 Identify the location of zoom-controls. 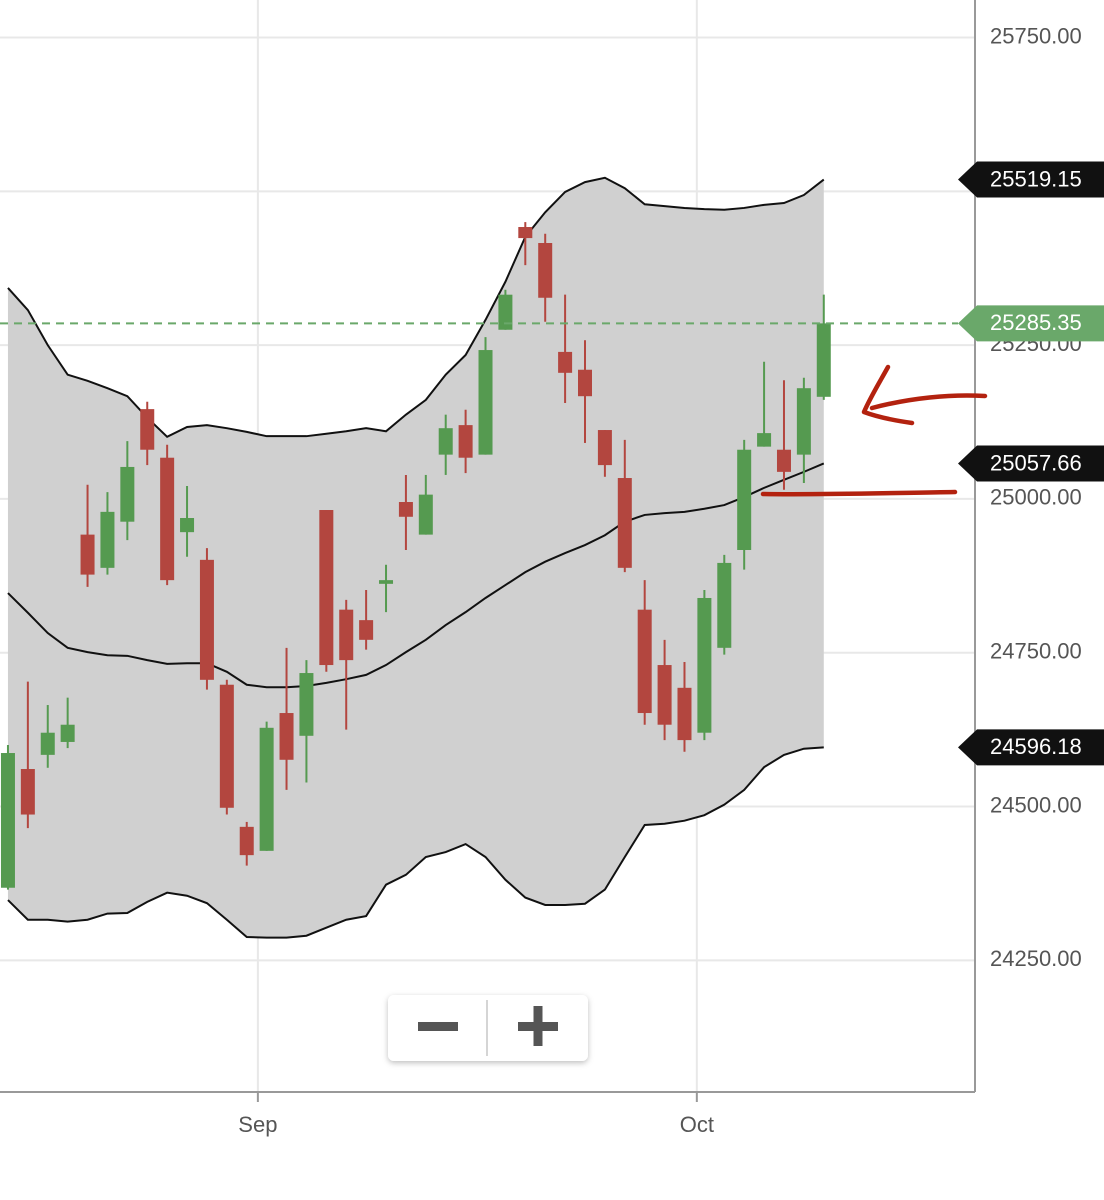
(488, 1028).